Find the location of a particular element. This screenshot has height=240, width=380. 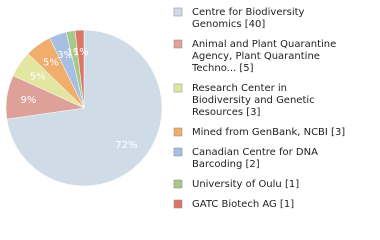

legend-label: Resources [3] is located at coordinates (226, 112).